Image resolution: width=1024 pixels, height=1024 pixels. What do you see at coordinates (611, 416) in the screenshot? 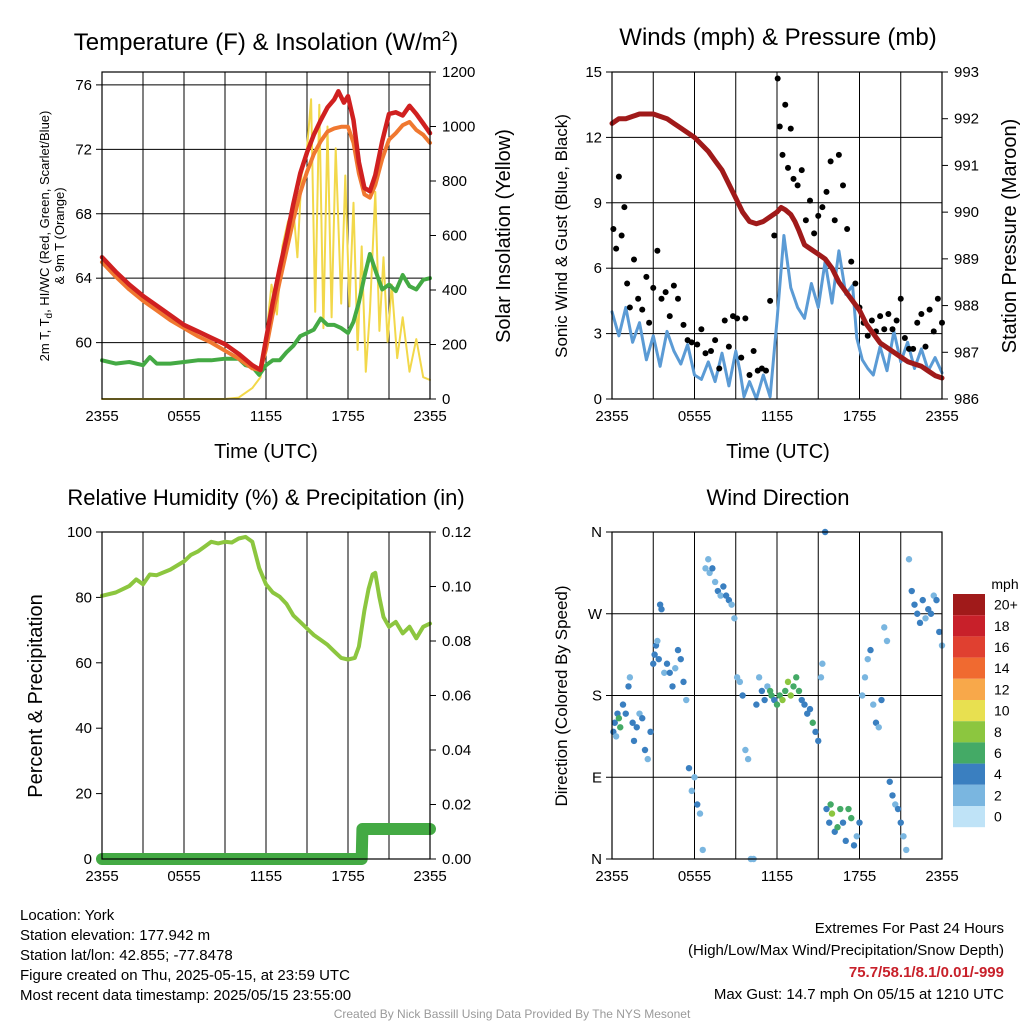
I see `winds-x-tick-label: 2355` at bounding box center [611, 416].